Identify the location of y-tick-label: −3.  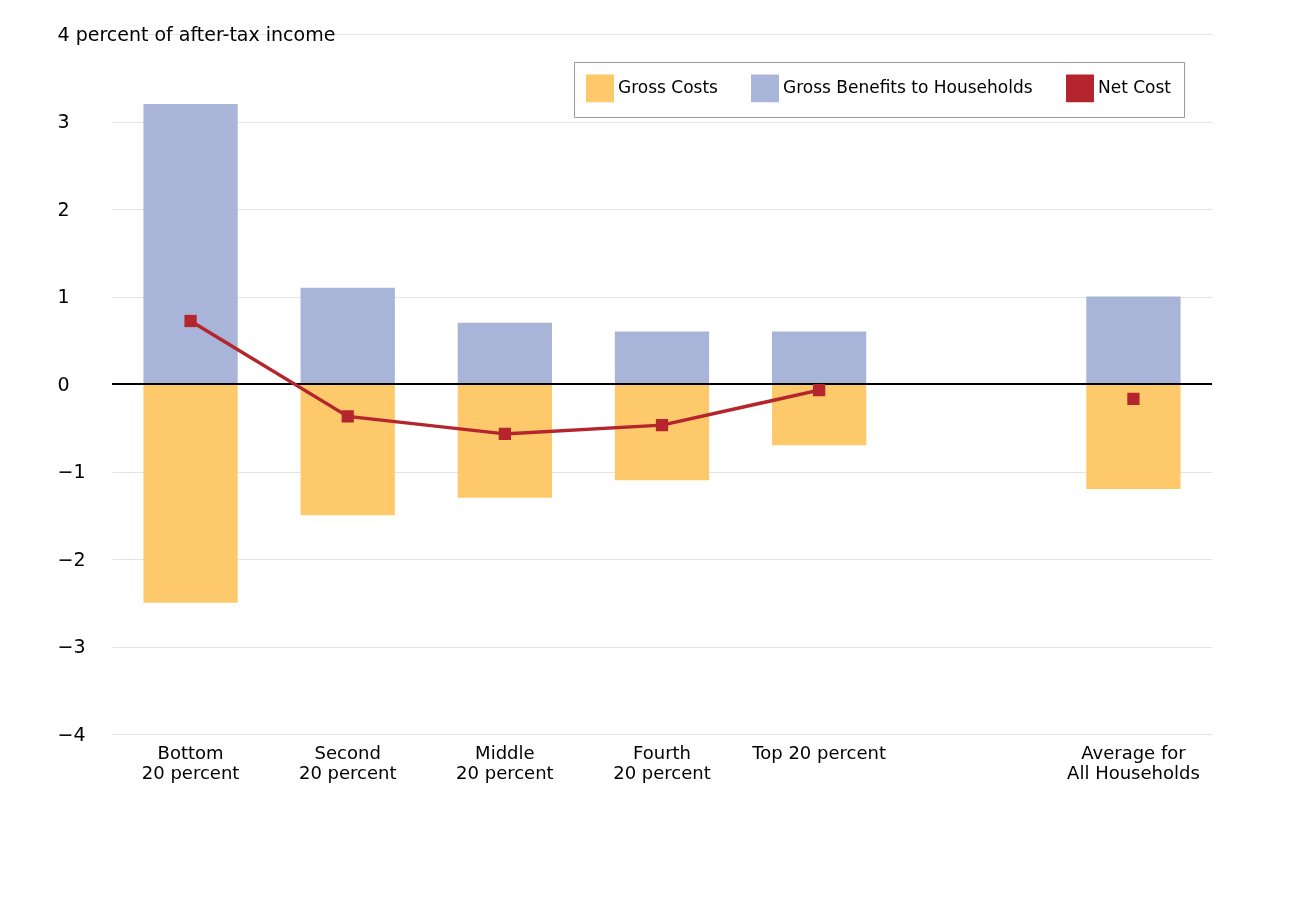
(71, 646).